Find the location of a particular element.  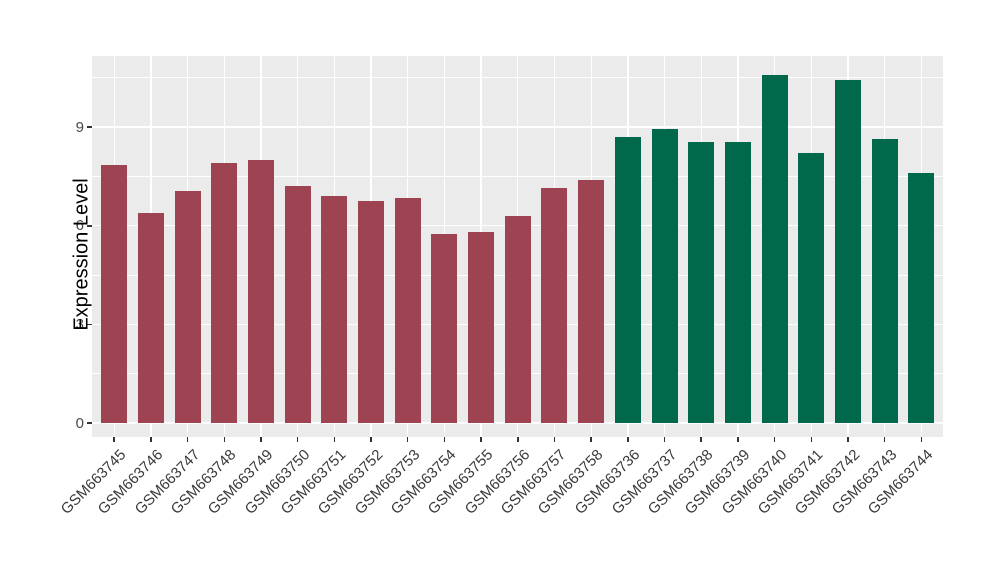

bar-GSM663746 is located at coordinates (150, 317).